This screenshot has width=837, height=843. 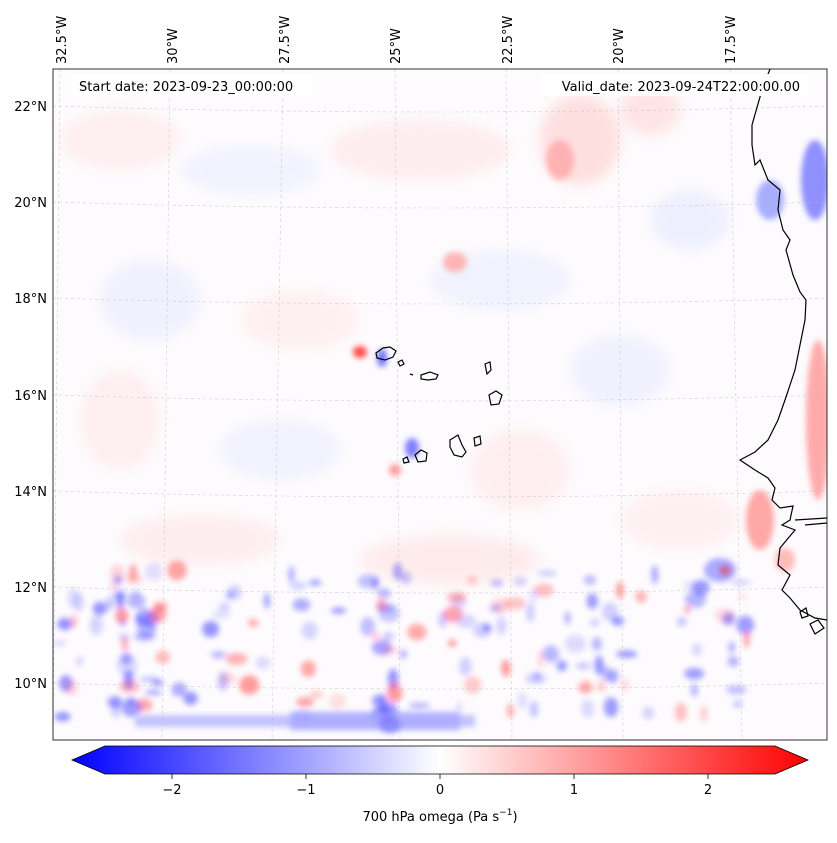 What do you see at coordinates (731, 40) in the screenshot?
I see `lon-label: 17.5°W` at bounding box center [731, 40].